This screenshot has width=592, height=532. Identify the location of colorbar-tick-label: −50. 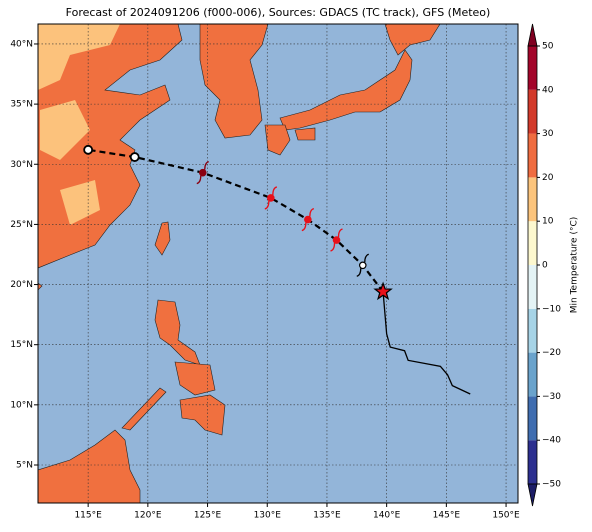
(551, 485).